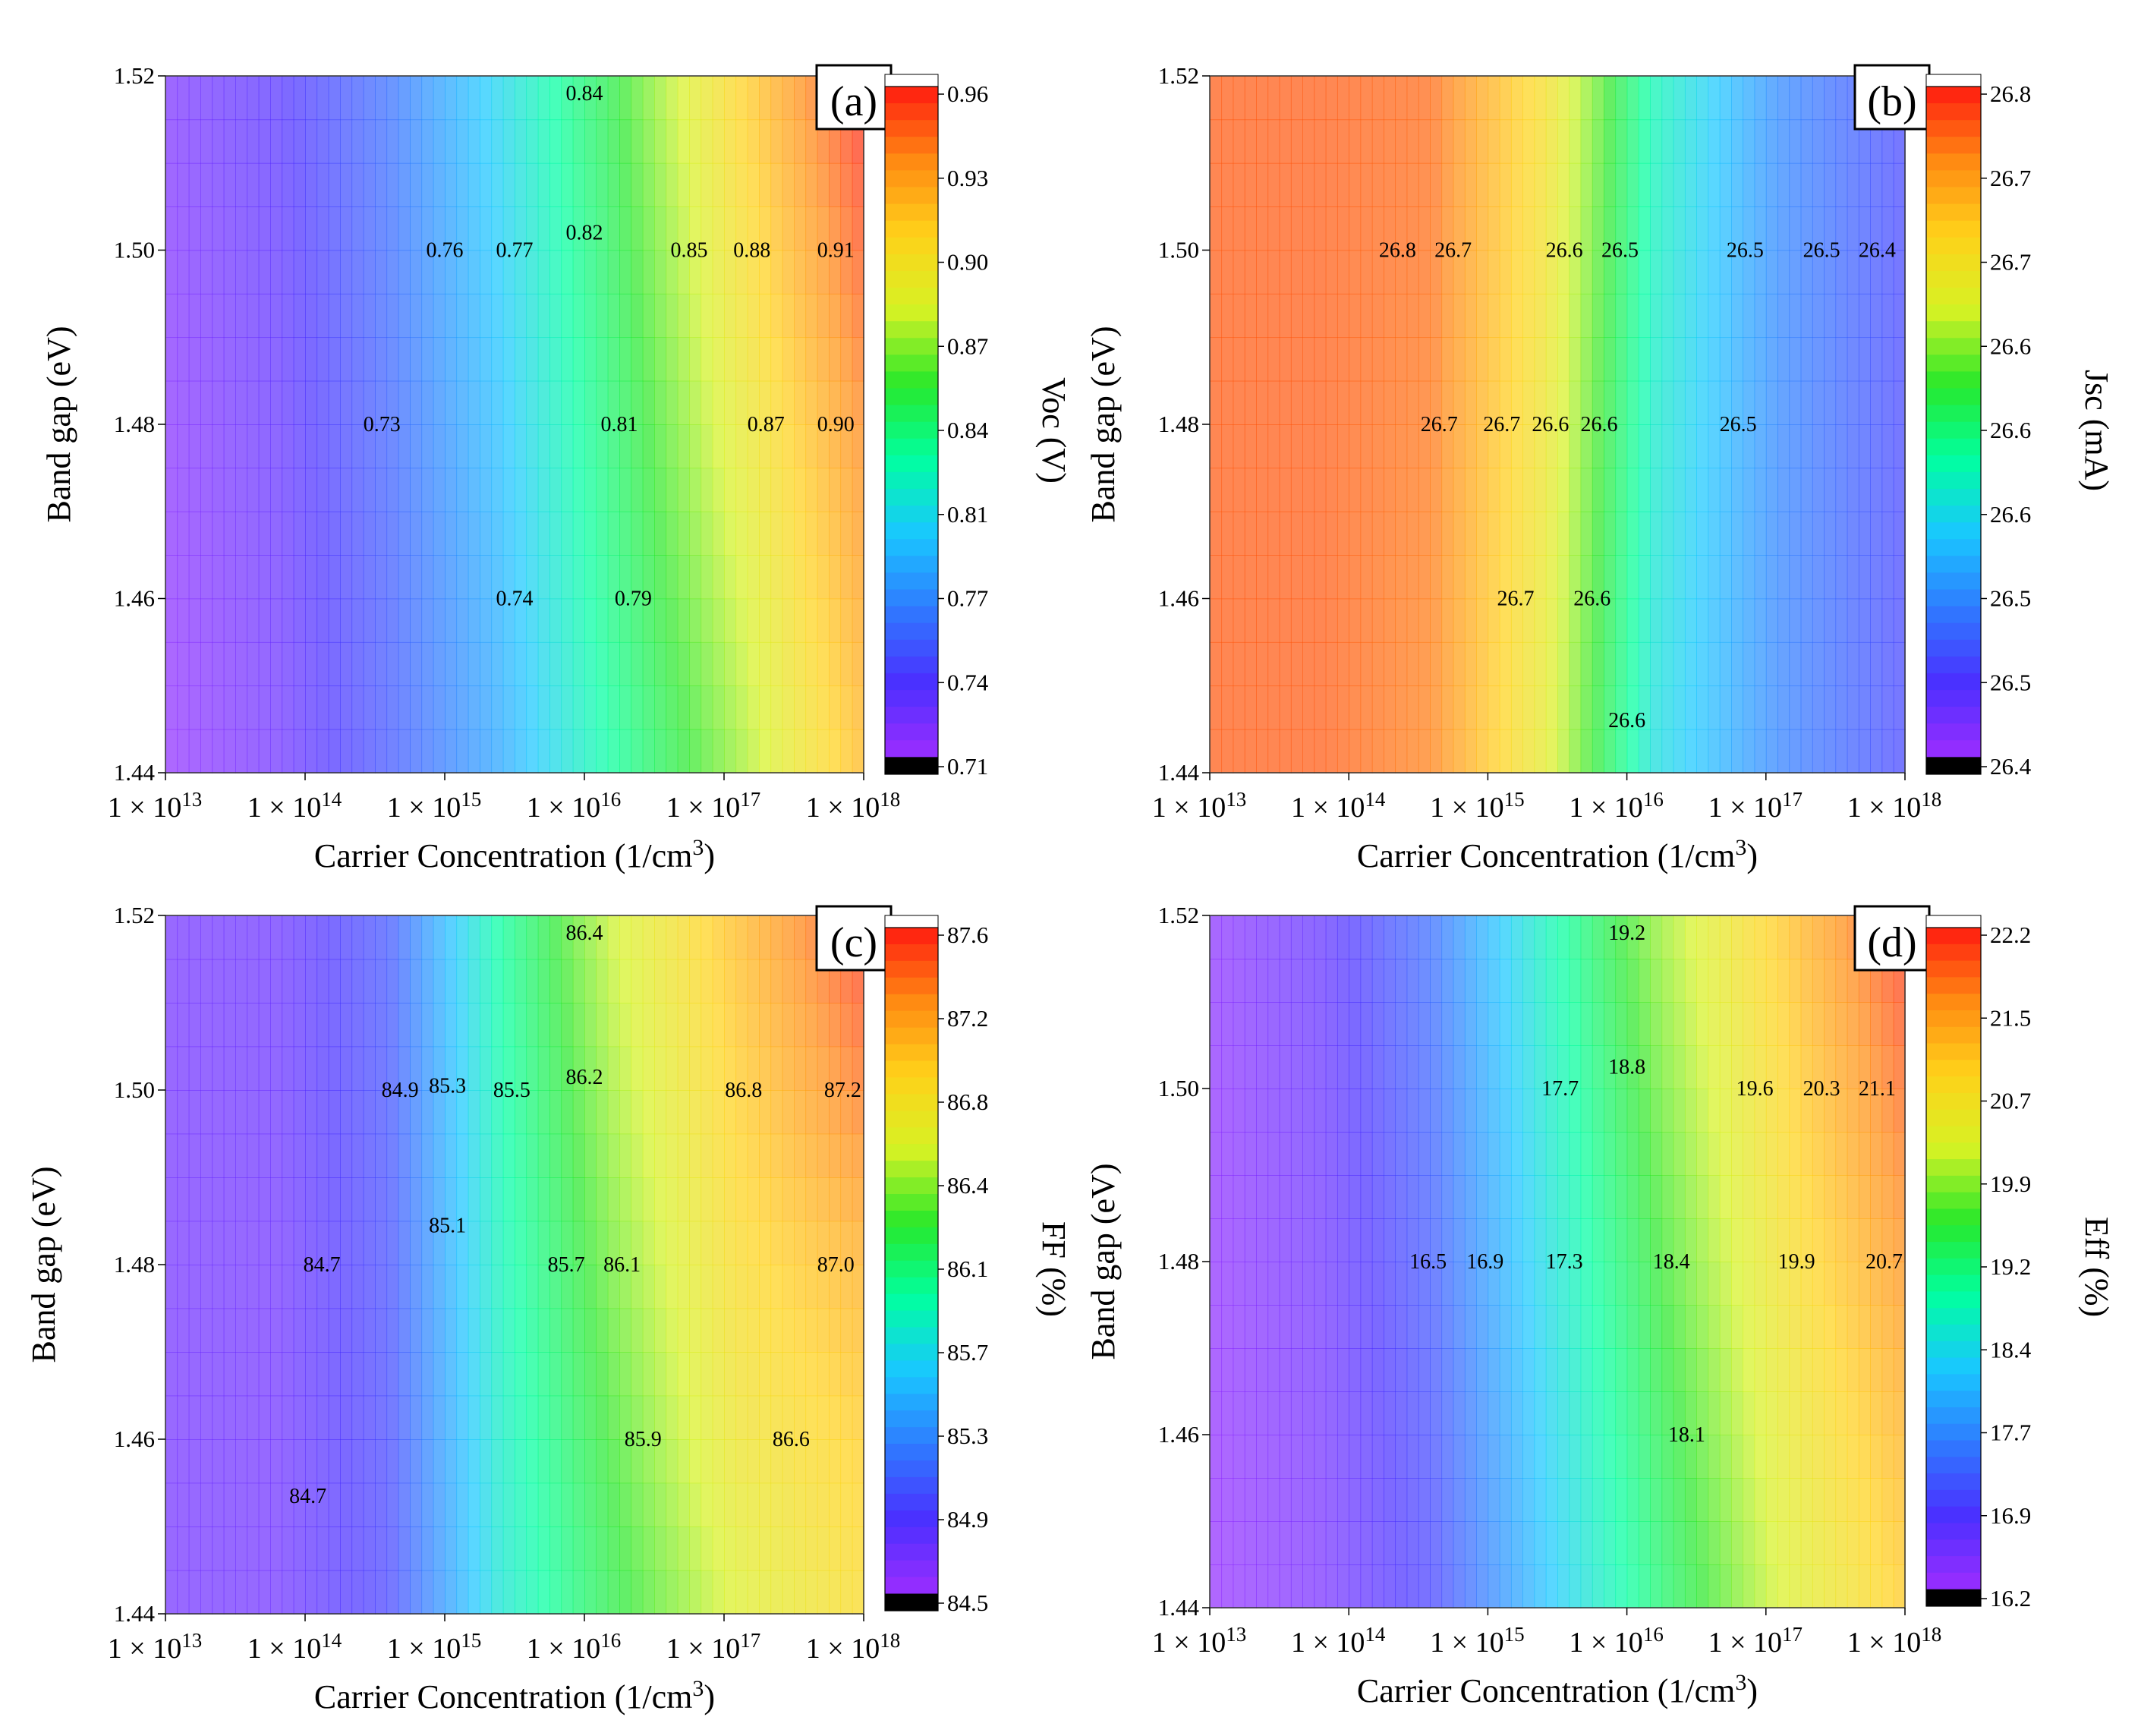 The width and height of the screenshot is (2141, 1736). What do you see at coordinates (1178, 1261) in the screenshot?
I see `y-tick-label: 1.48` at bounding box center [1178, 1261].